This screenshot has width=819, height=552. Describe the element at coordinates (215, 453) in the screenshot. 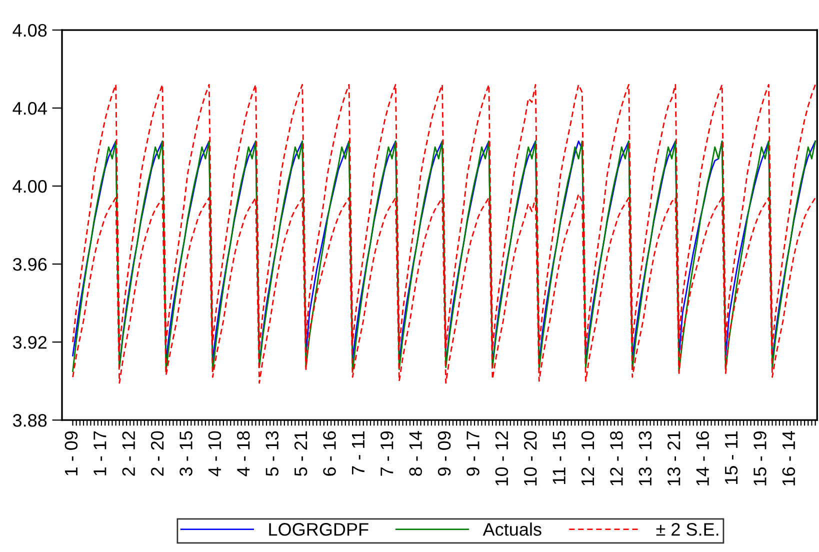

I see `x-tick-label: 4 - 10` at that location.